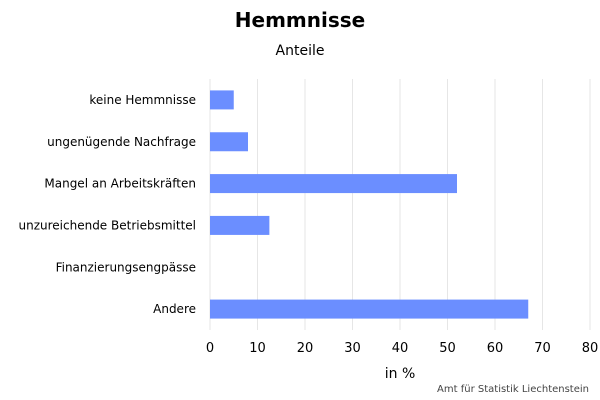 The width and height of the screenshot is (600, 400). Describe the element at coordinates (121, 142) in the screenshot. I see `category-label: ungenügende Nachfrage` at that location.